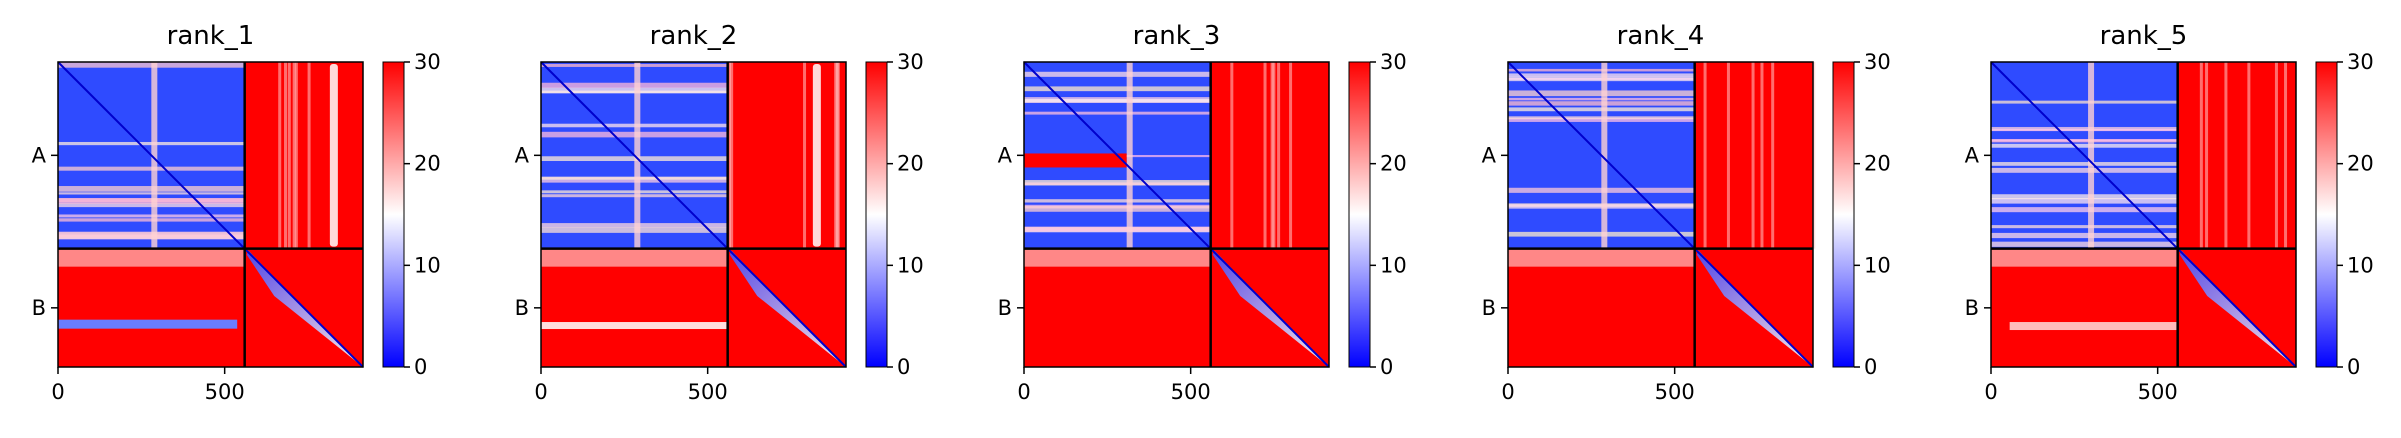 The width and height of the screenshot is (2401, 438). I want to click on panel-rank_4: rank_4 0 500 A B 0 10 20 30, so click(1686, 212).